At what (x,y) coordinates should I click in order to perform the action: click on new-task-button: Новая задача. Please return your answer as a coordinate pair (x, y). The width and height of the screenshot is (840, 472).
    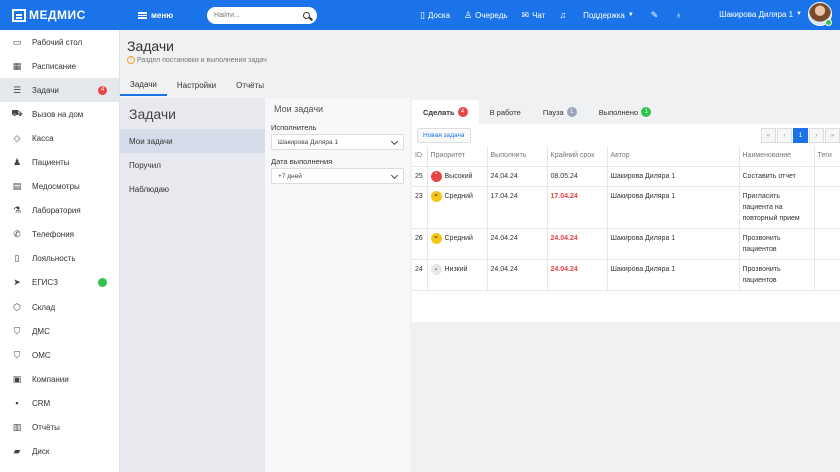
    Looking at the image, I should click on (444, 135).